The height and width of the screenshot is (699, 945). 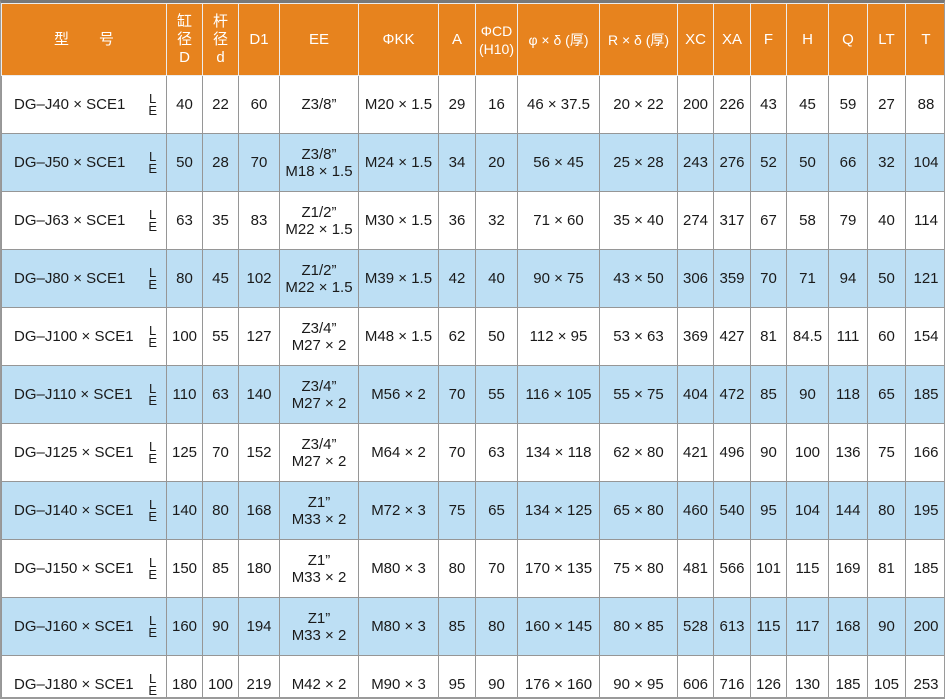 I want to click on col-header-cd: ΦCD (H10), so click(x=496, y=39).